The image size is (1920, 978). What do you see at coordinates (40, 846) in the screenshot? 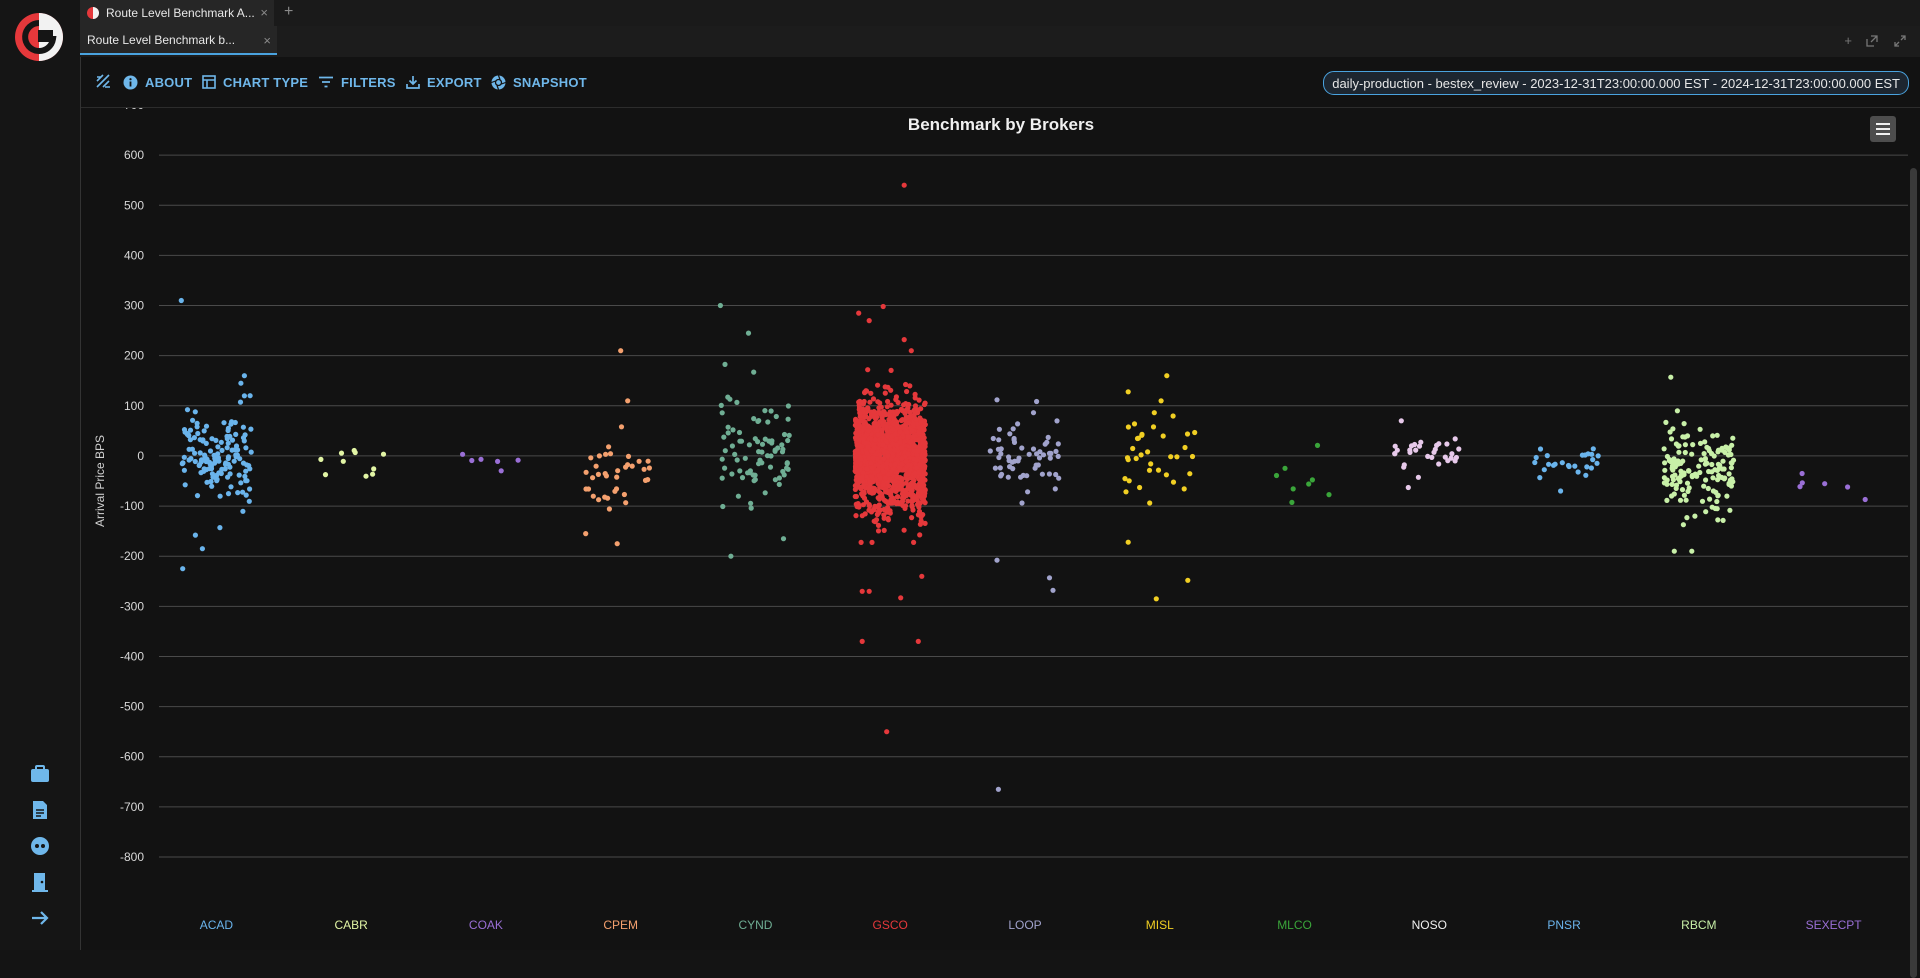
I see `support-icon` at bounding box center [40, 846].